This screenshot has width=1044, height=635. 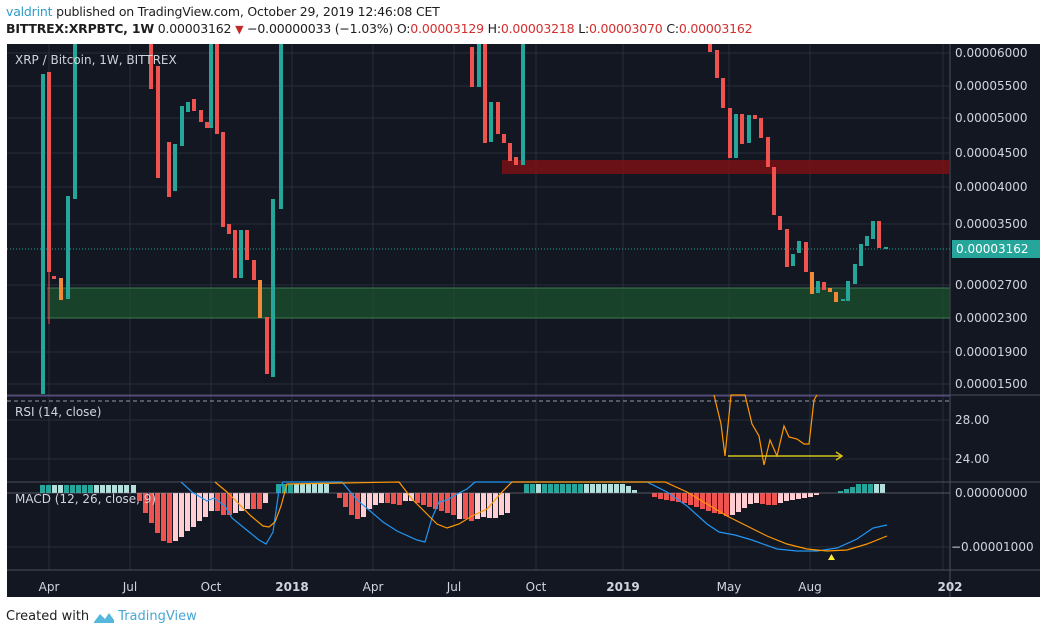 What do you see at coordinates (996, 249) in the screenshot?
I see `current-price-tag: 0.00003162` at bounding box center [996, 249].